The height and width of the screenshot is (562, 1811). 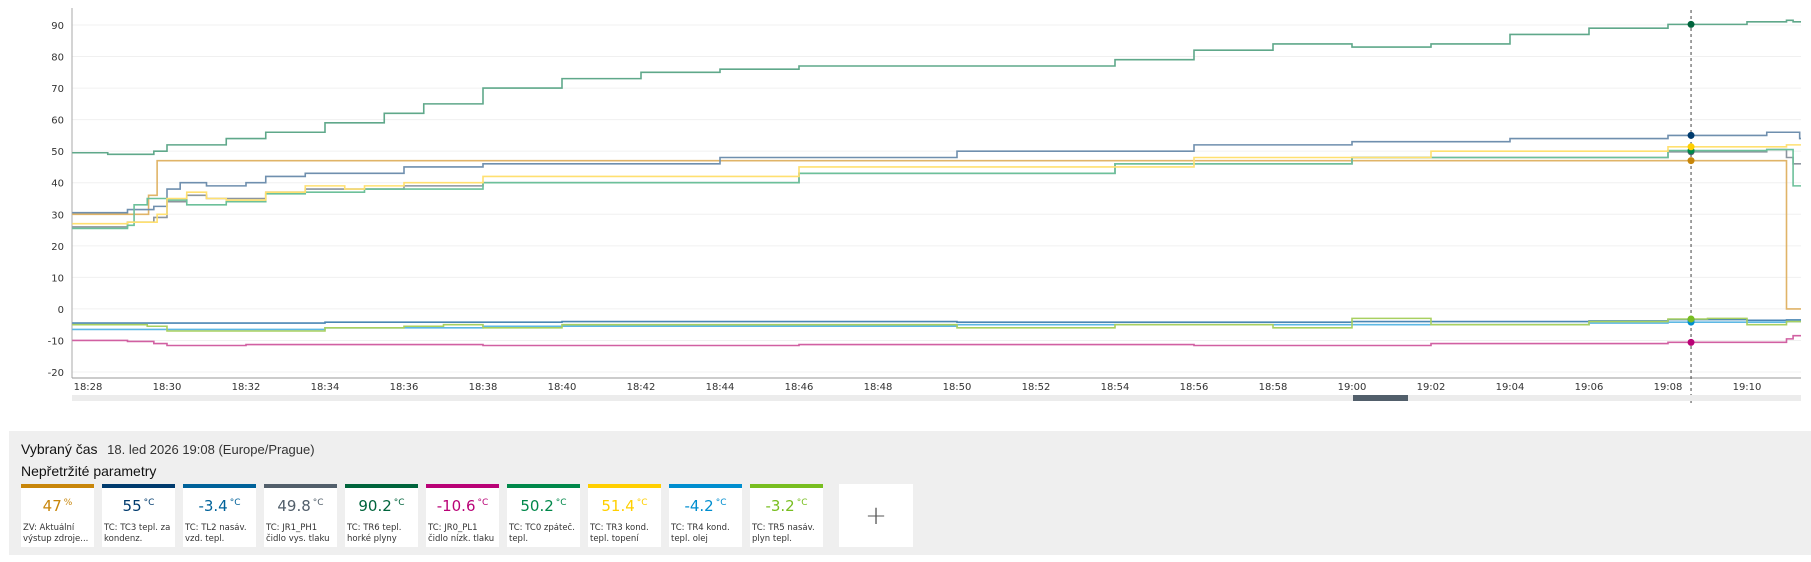 I want to click on series-line-tc3, so click(x=936, y=172).